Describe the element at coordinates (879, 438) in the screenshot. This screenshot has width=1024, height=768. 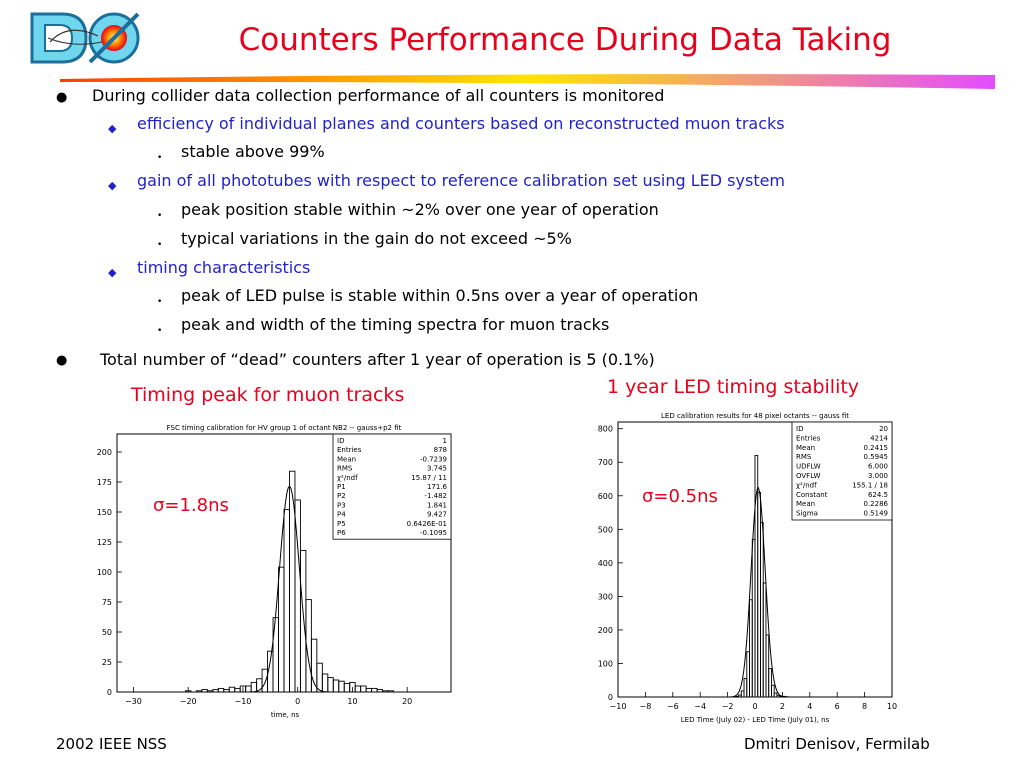
I see `stats-value: 4214` at that location.